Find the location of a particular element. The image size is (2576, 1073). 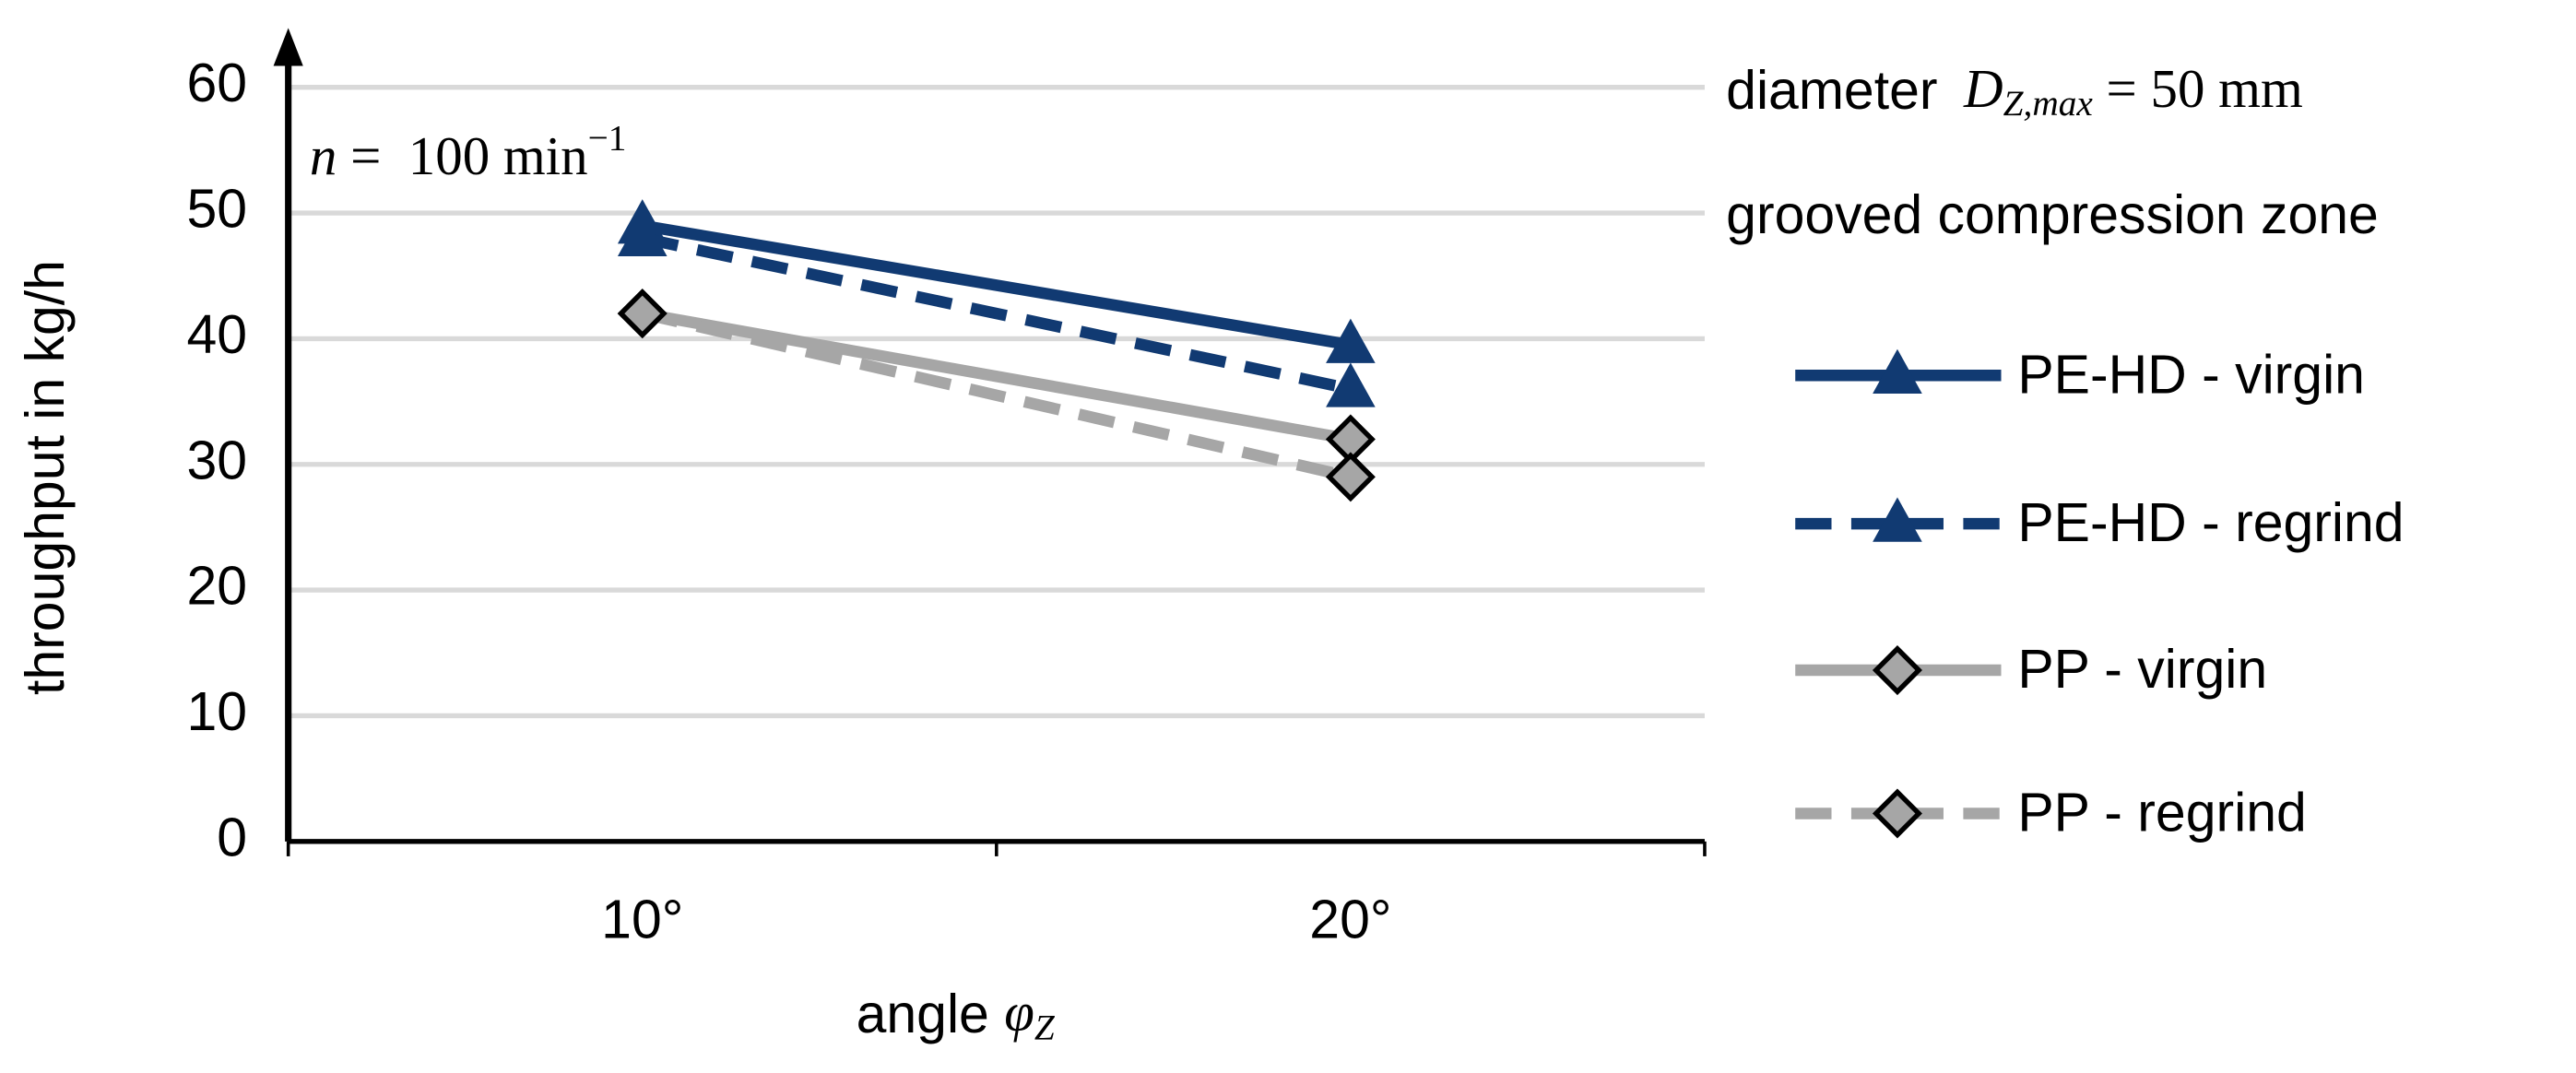

x-label-text: angle is located at coordinates (931, 1014).